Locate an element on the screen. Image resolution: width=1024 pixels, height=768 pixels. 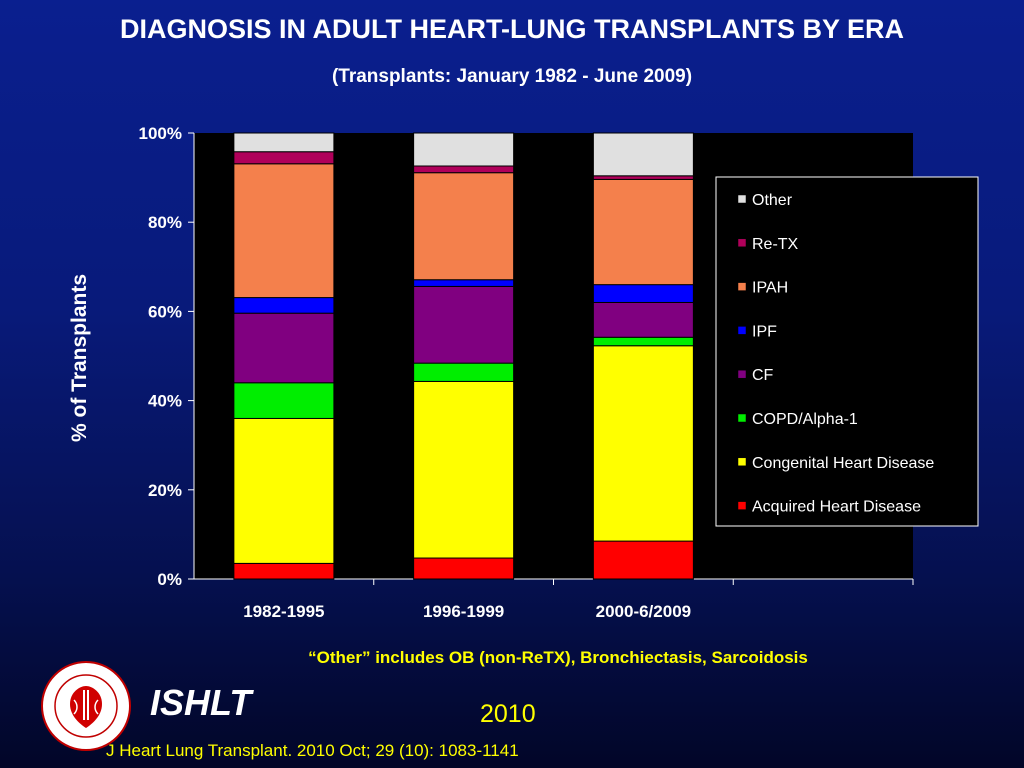
legend-label: CF is located at coordinates (763, 375).